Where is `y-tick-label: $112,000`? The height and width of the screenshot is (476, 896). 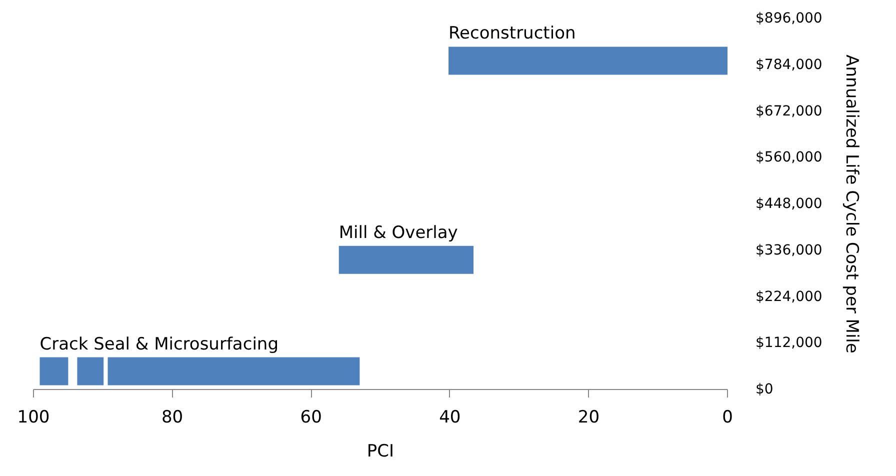
y-tick-label: $112,000 is located at coordinates (789, 343).